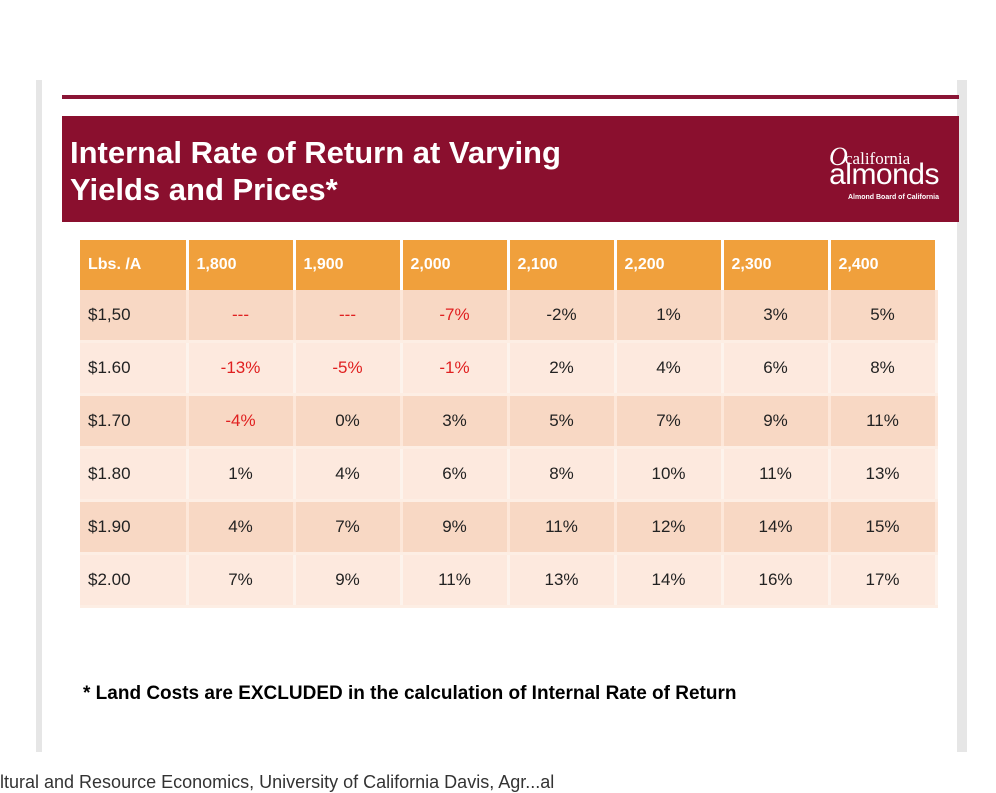 The height and width of the screenshot is (793, 996). What do you see at coordinates (134, 368) in the screenshot?
I see `price-cell: $1.60` at bounding box center [134, 368].